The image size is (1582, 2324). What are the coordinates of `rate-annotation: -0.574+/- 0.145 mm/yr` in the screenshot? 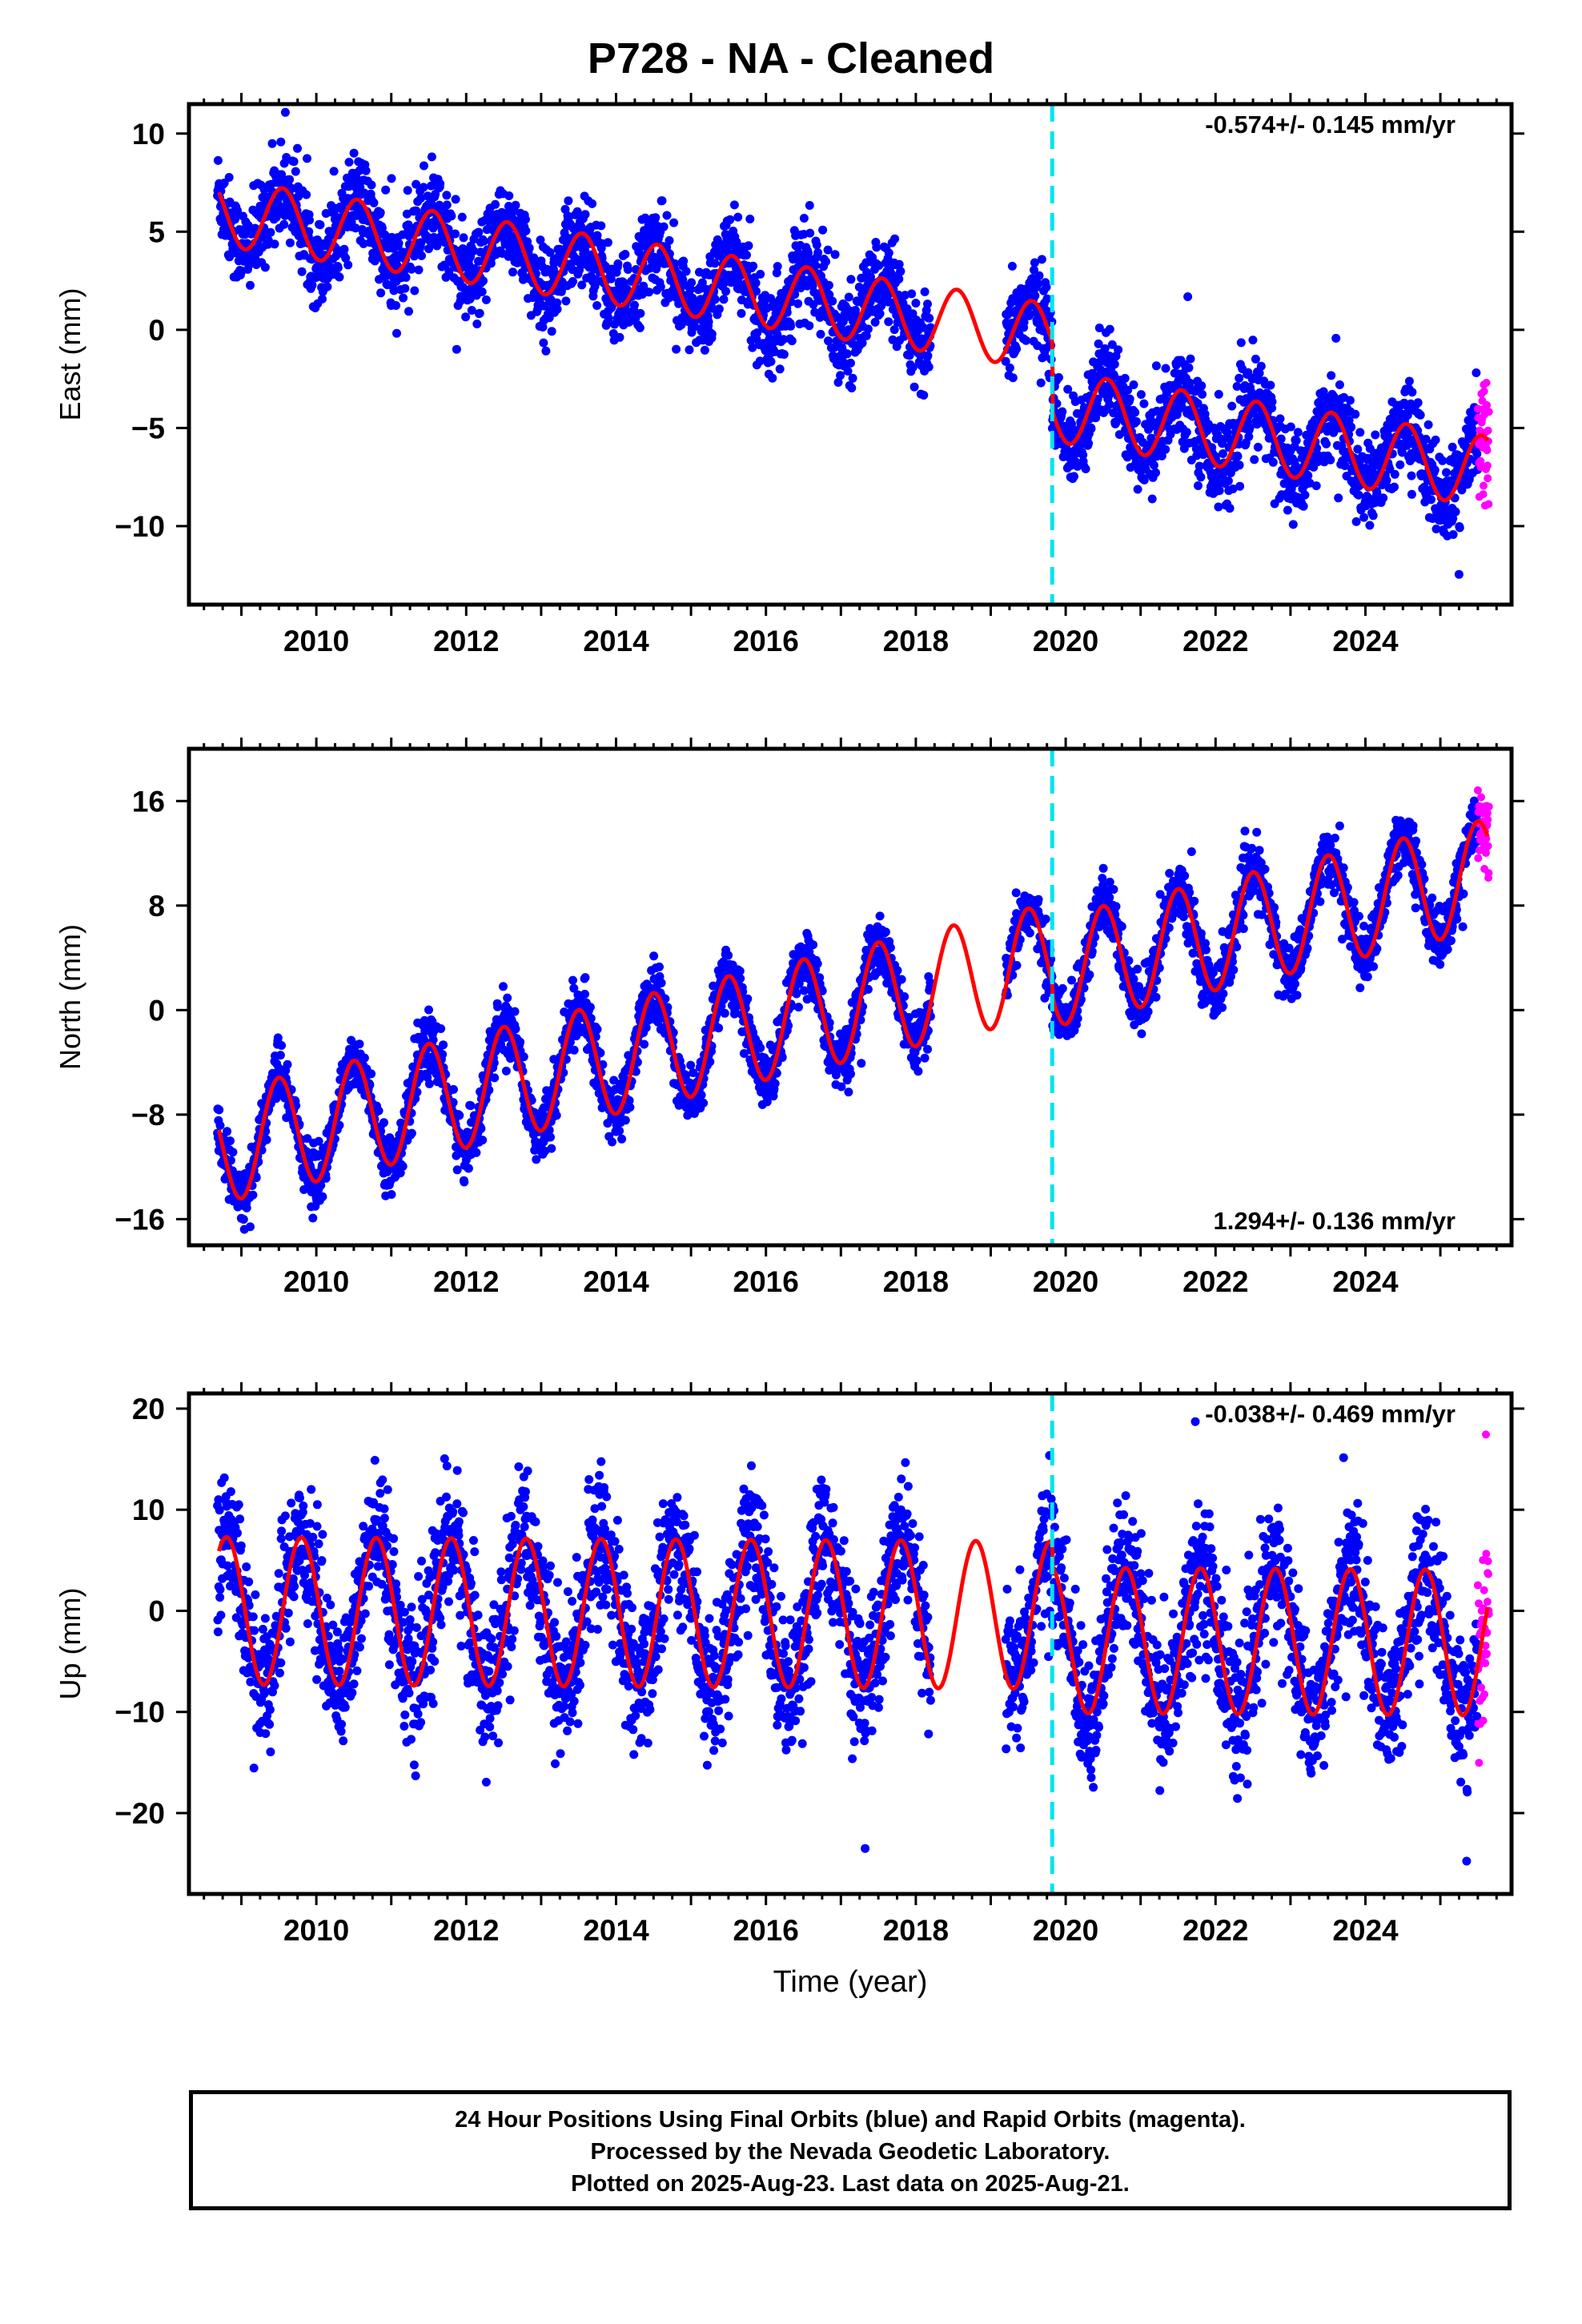 It's located at (1330, 125).